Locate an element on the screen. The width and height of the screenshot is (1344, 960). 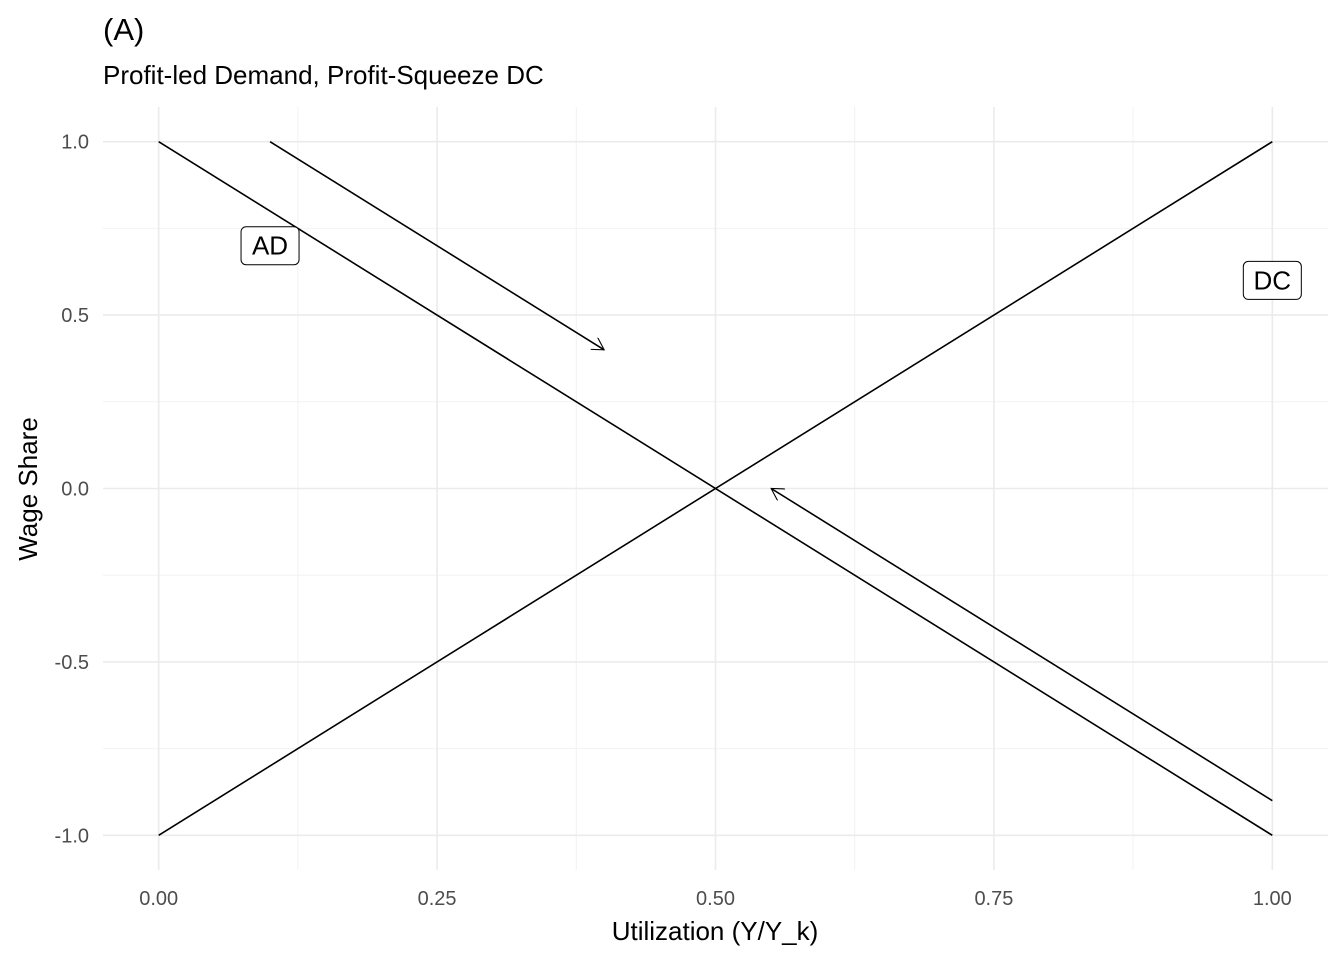
x-tick-label: 1.00 is located at coordinates (1272, 899).